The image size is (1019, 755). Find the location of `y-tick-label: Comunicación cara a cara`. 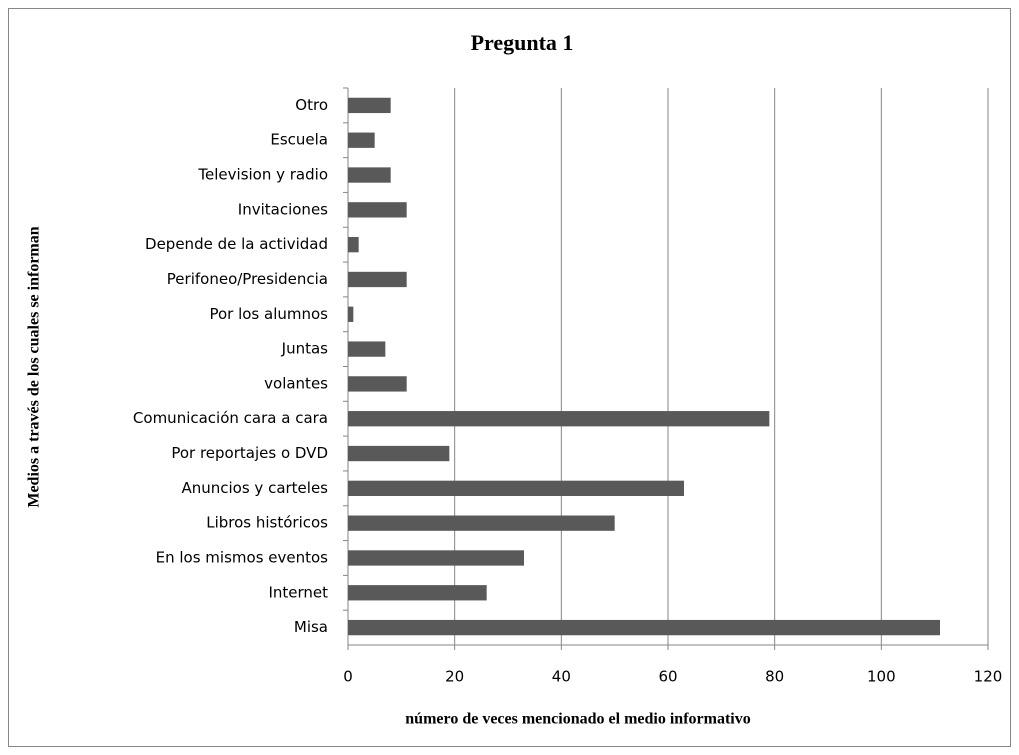

y-tick-label: Comunicación cara a cara is located at coordinates (230, 418).